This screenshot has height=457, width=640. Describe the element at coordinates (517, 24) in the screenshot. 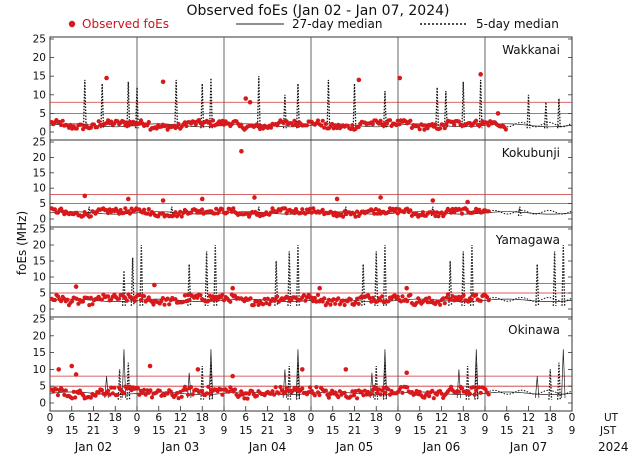

I see `legend-5day-label: 5-day median` at that location.